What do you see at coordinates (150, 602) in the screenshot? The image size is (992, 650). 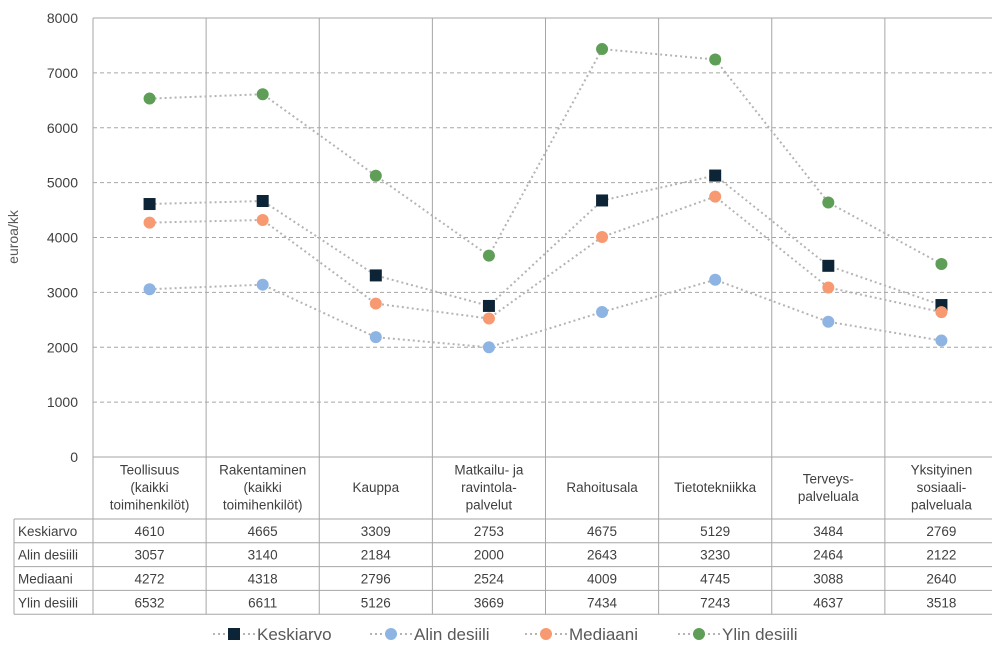 I see `table-cell: 6532` at bounding box center [150, 602].